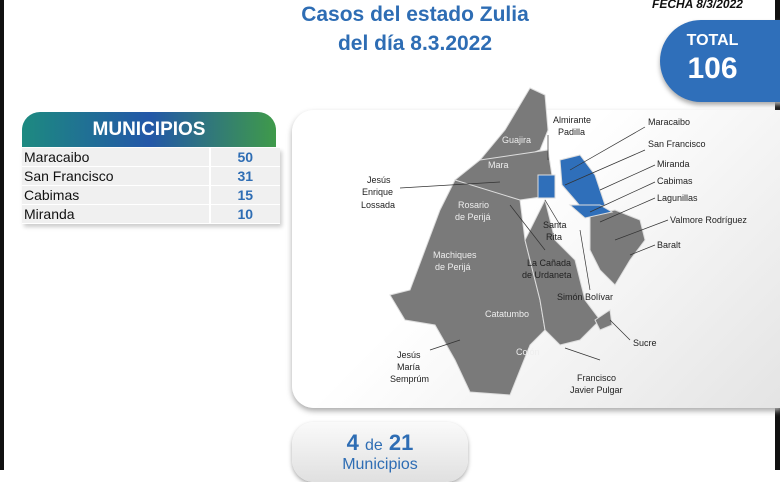 This screenshot has height=482, width=780. What do you see at coordinates (603, 320) in the screenshot?
I see `region-sucre` at bounding box center [603, 320].